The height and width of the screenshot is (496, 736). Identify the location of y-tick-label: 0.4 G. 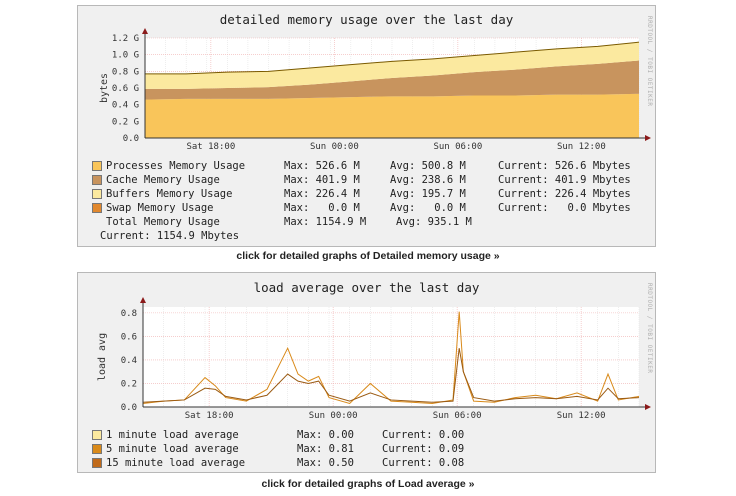
(125, 106).